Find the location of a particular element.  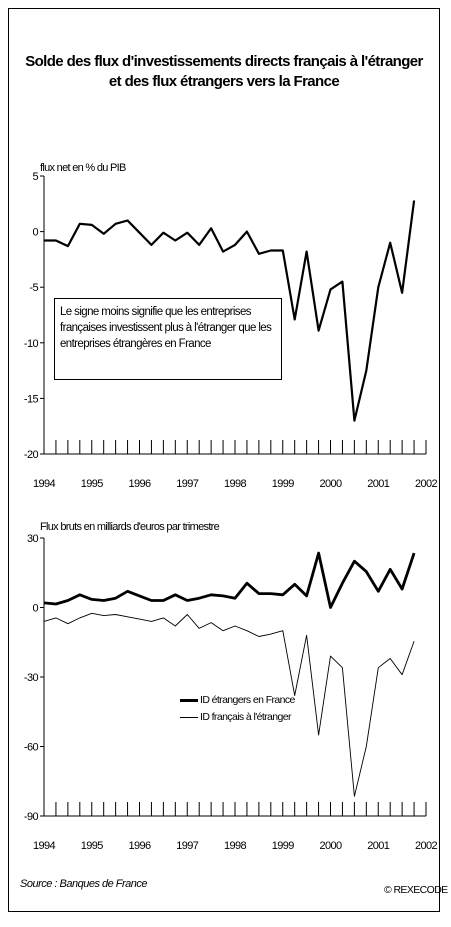

chart2-x-tick-label: 1995 is located at coordinates (92, 846).